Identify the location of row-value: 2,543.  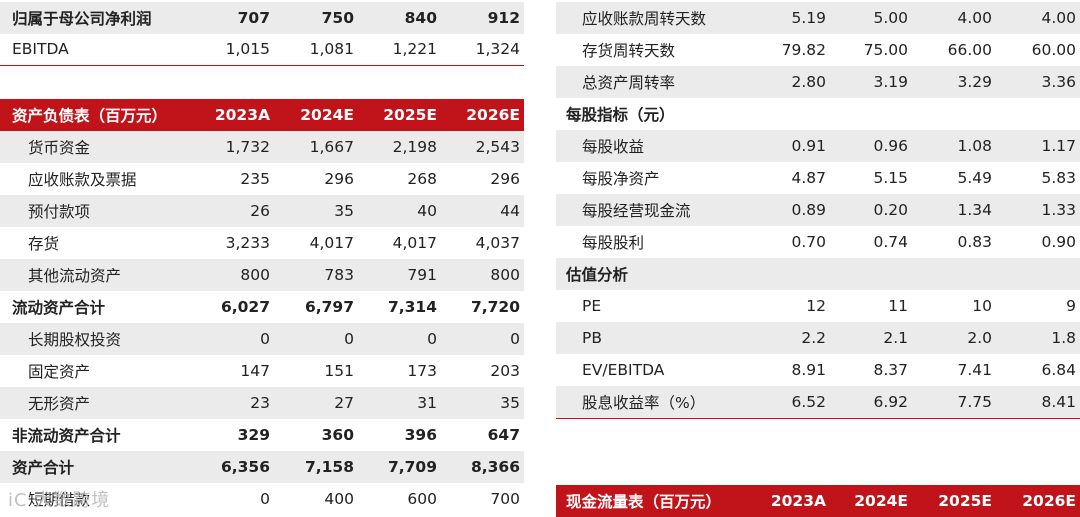
(497, 147).